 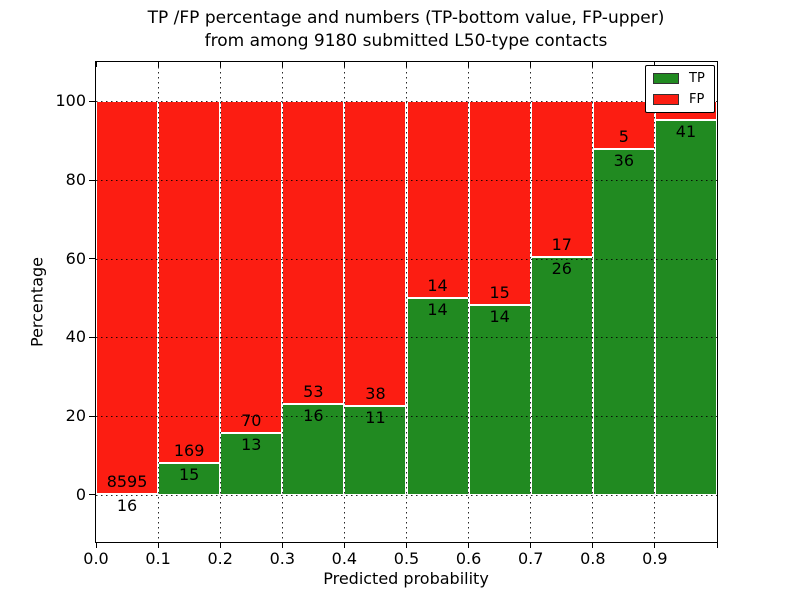 I want to click on bar-2-tp-segment, so click(x=251, y=464).